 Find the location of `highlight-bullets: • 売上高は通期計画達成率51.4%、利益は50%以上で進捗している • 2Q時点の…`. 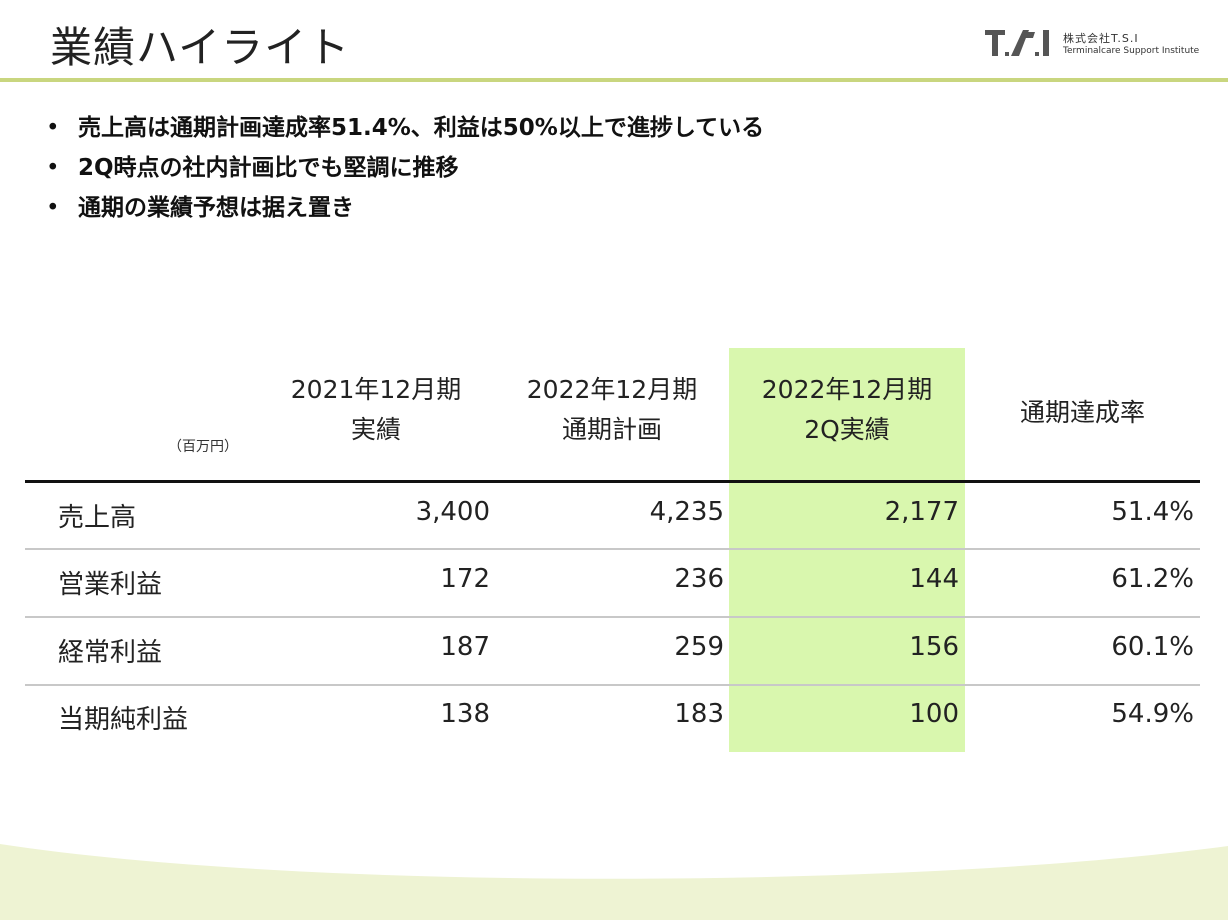

highlight-bullets: • 売上高は通期計画達成率51.4%、利益は50%以上で進捗している • 2Q時点の… is located at coordinates (405, 172).